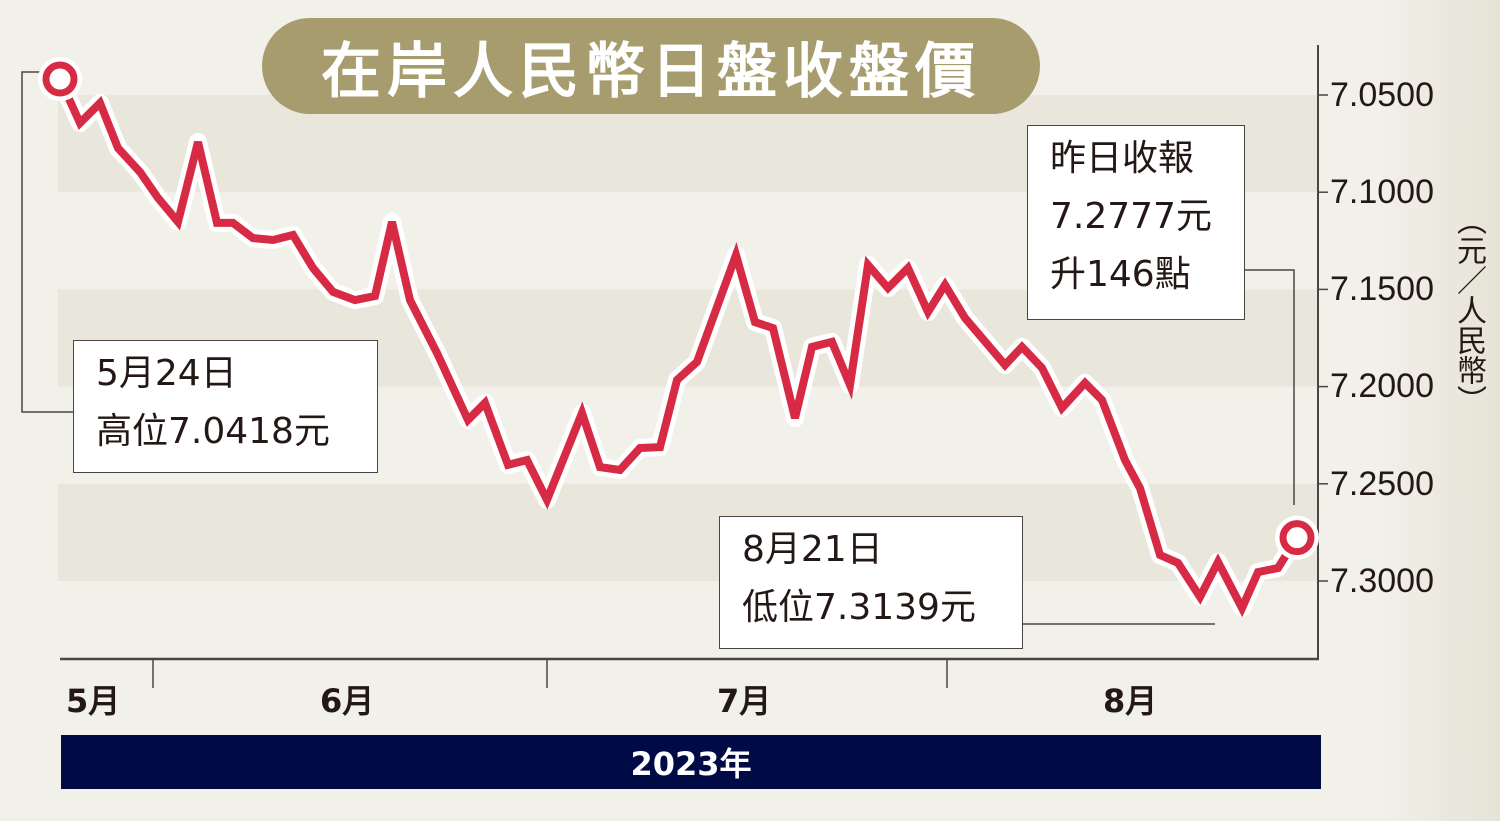  I want to click on annotation-latest: 昨日收報 7.2777元 升146點, so click(1136, 222).